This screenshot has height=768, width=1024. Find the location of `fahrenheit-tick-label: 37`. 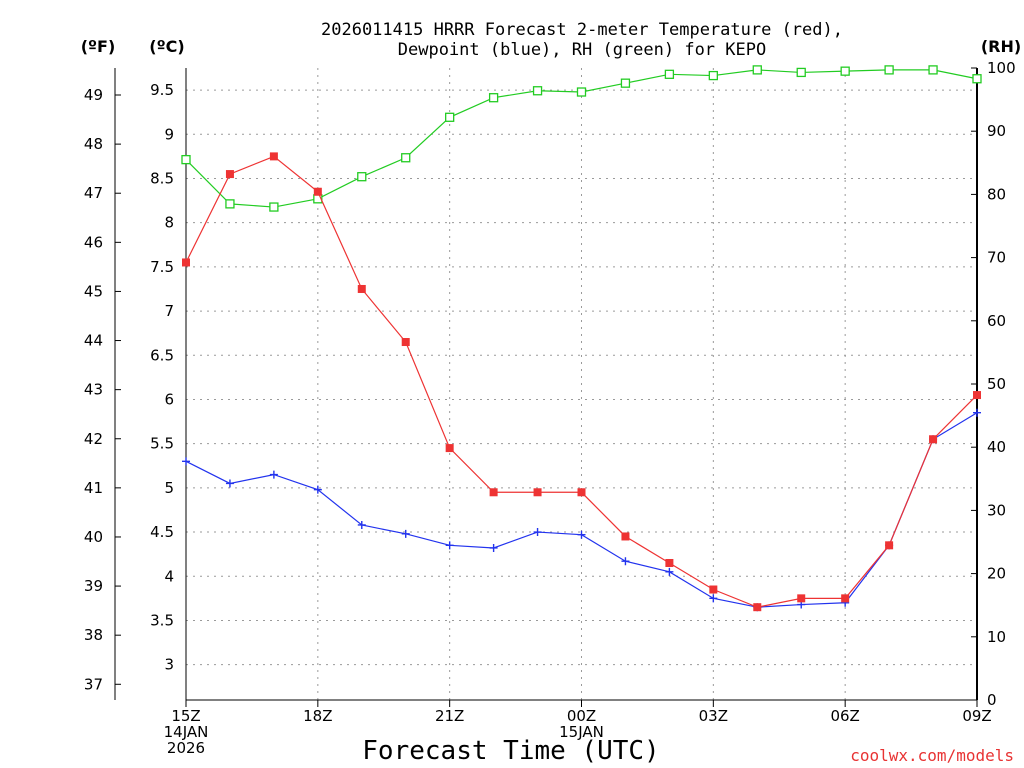

fahrenheit-tick-label: 37 is located at coordinates (93, 684).